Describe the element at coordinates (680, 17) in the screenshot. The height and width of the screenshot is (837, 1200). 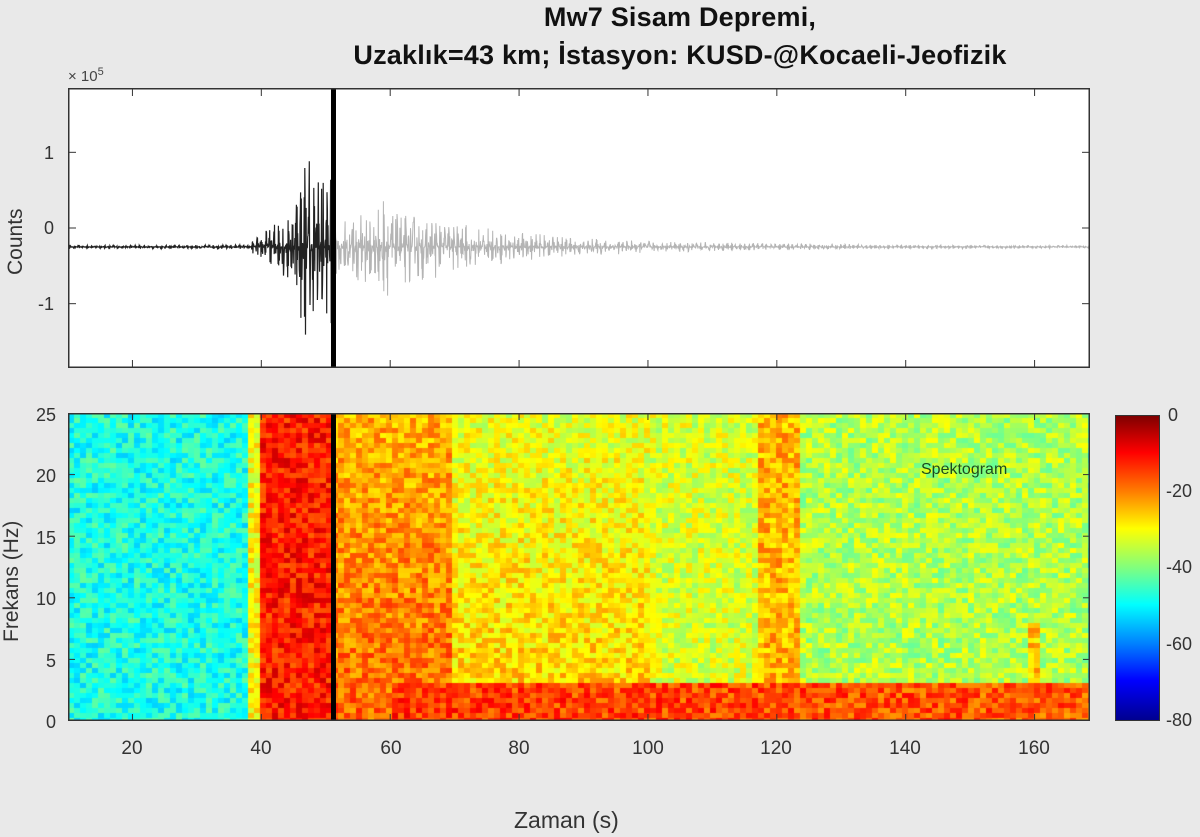
I see `chart-title-line1: Mw7 Sisam Depremi,` at that location.